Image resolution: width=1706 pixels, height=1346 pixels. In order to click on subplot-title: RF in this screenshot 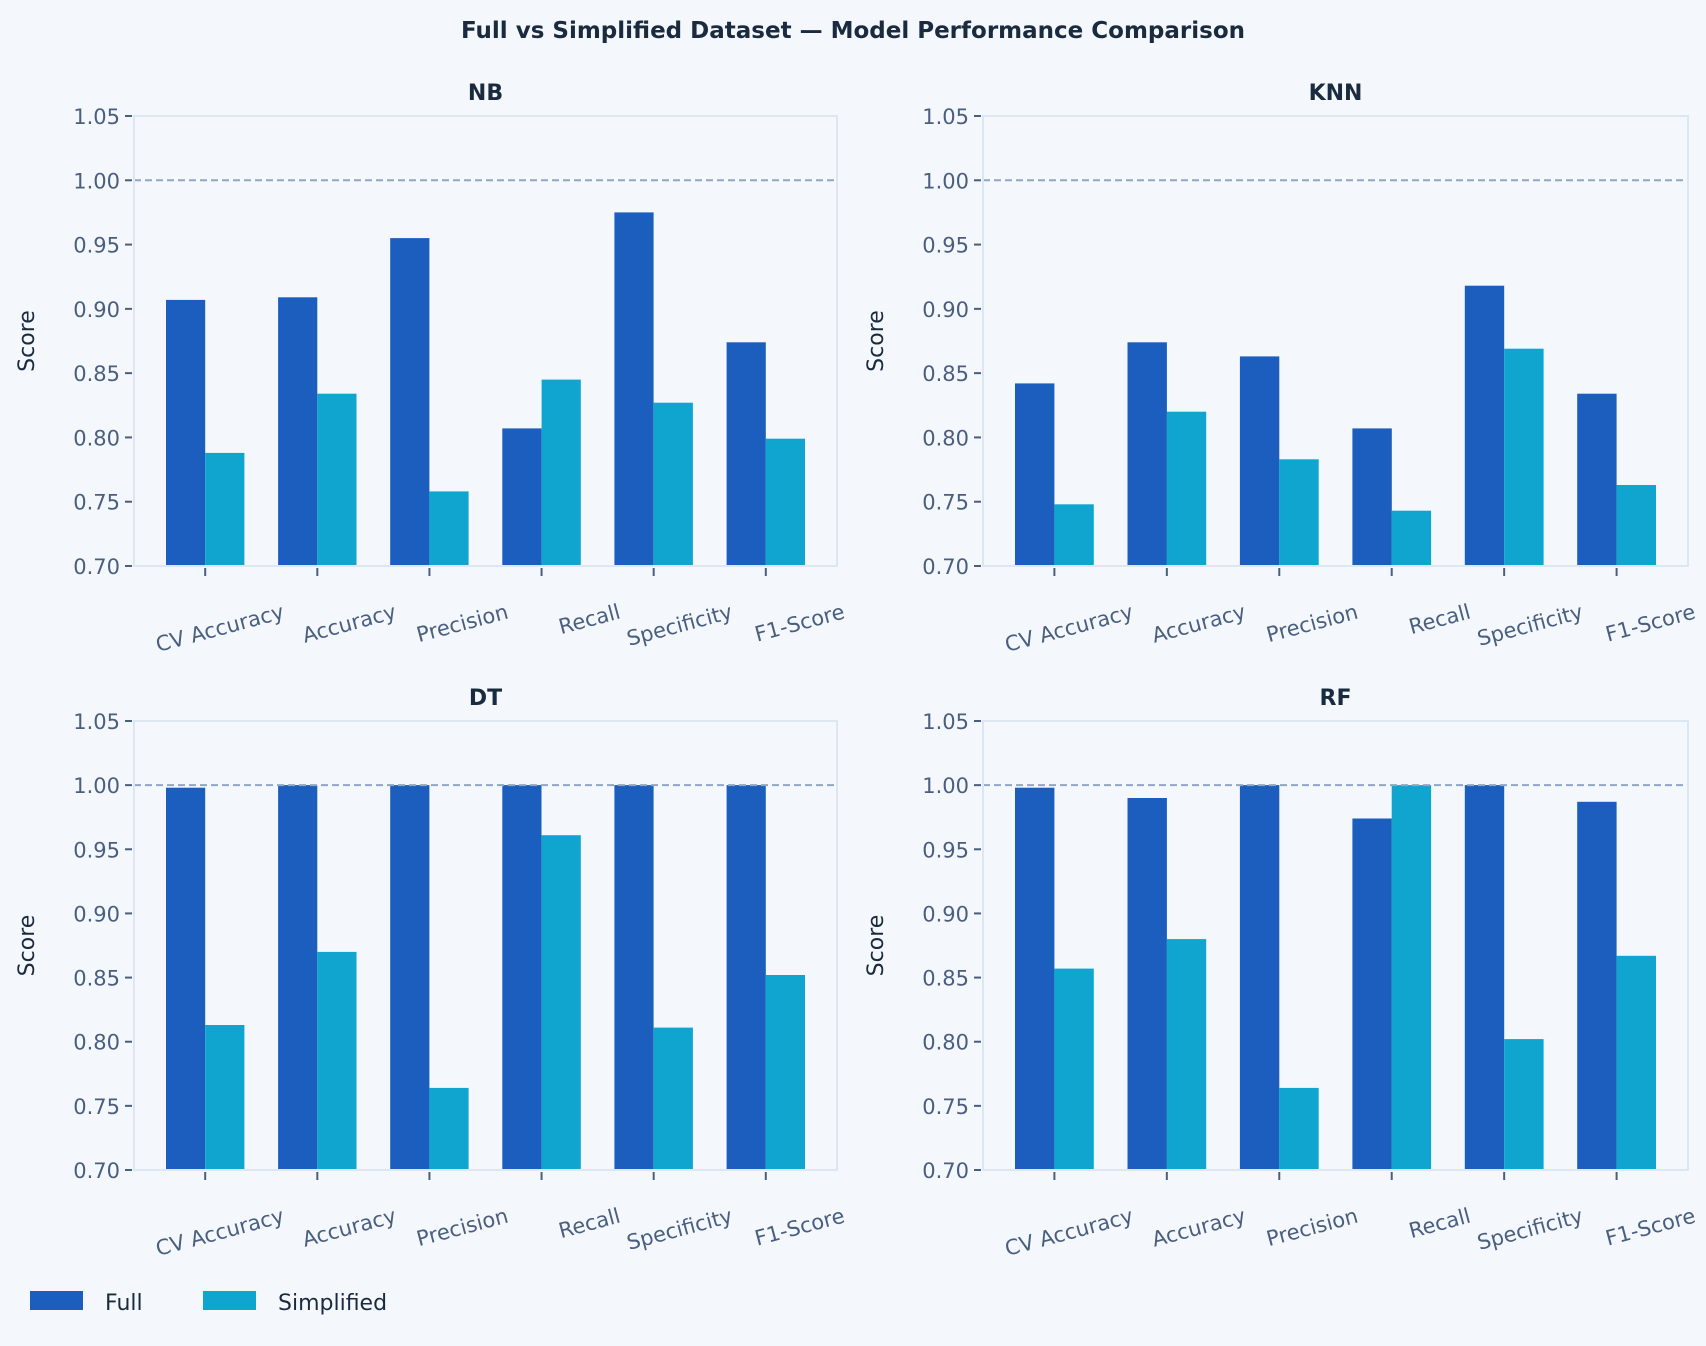, I will do `click(1336, 698)`.